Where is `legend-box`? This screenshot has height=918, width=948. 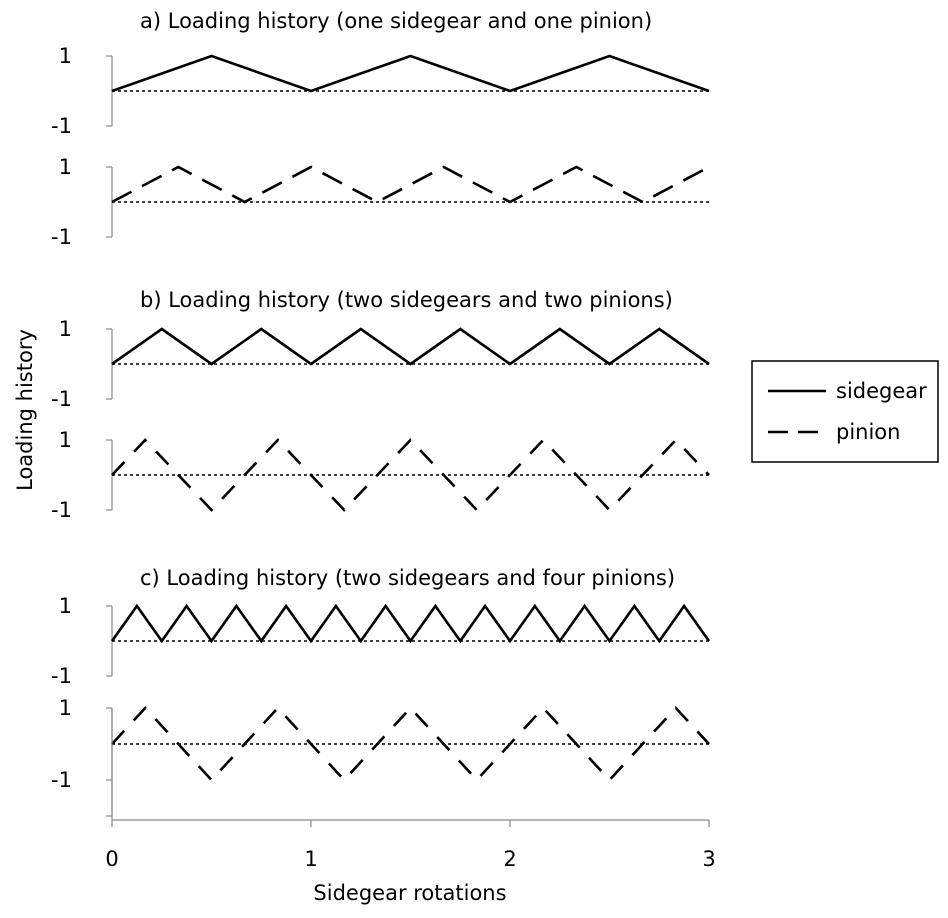
legend-box is located at coordinates (845, 411).